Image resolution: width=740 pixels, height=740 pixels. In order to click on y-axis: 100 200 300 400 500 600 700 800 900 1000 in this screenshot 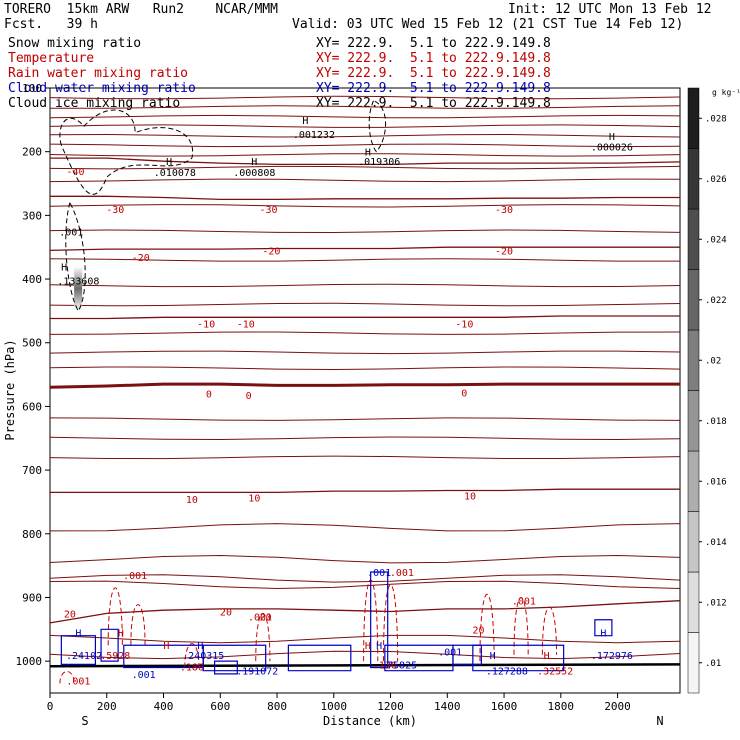, I will do `click(33, 375)`.